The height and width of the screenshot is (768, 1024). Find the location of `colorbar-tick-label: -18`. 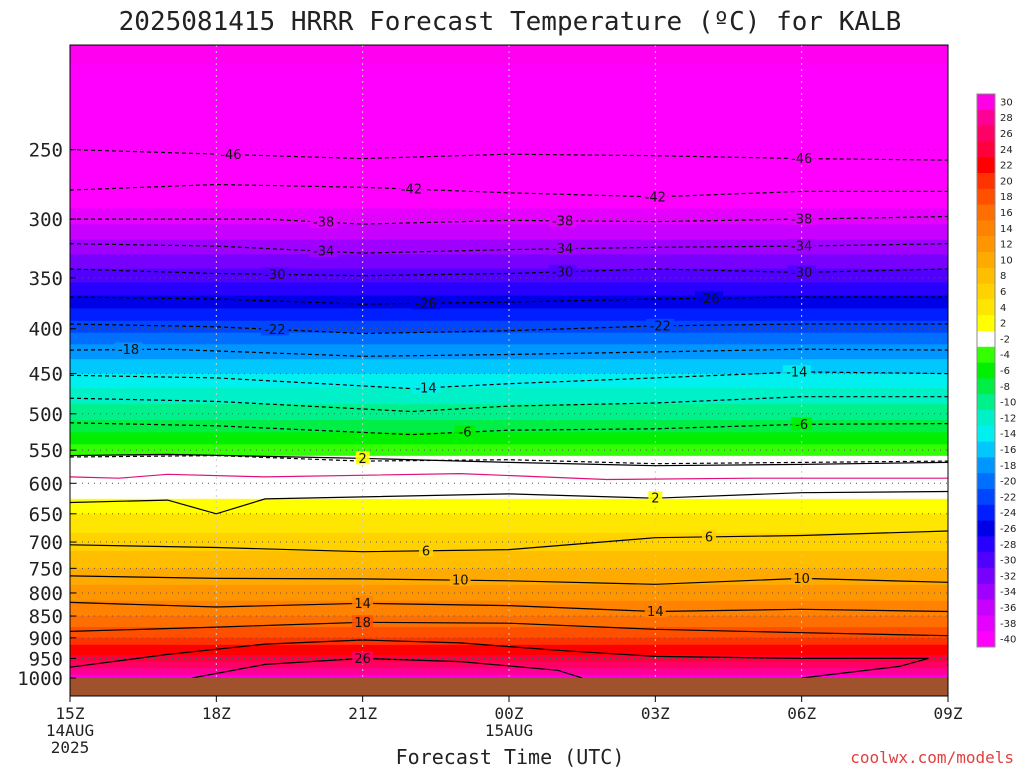

colorbar-tick-label: -18 is located at coordinates (1008, 466).